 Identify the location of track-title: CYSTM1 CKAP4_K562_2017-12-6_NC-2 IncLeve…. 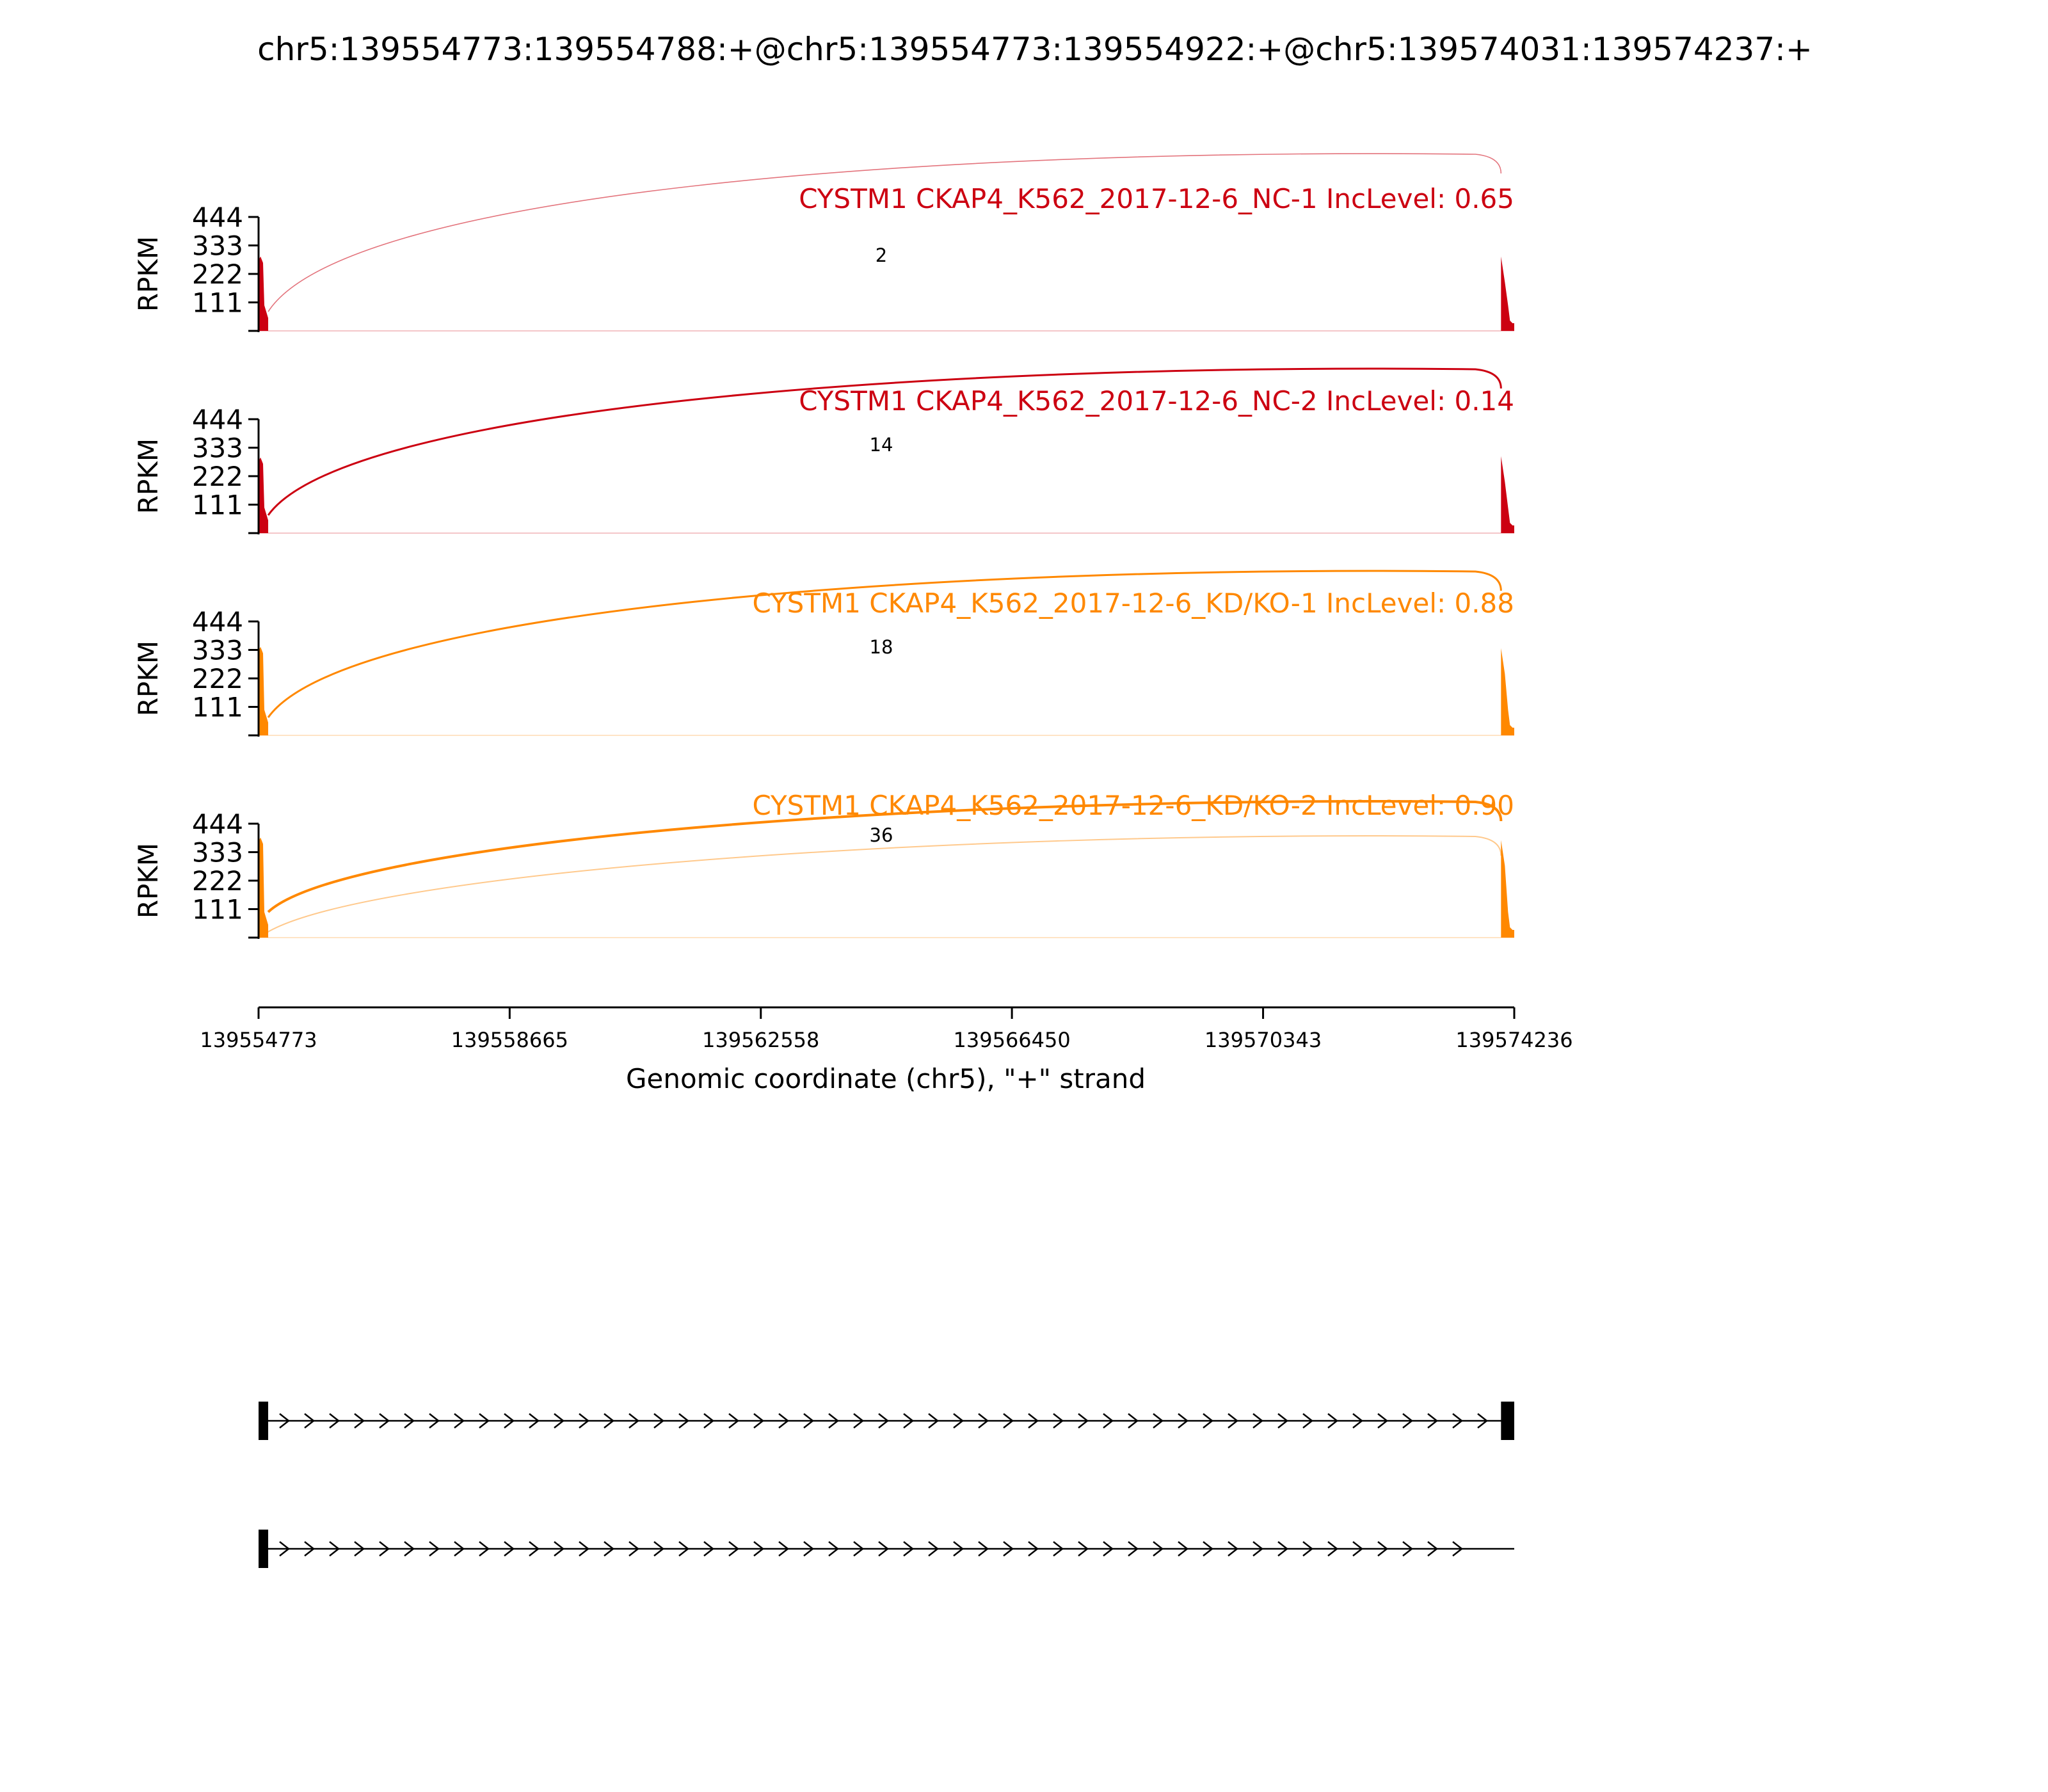
(1156, 401).